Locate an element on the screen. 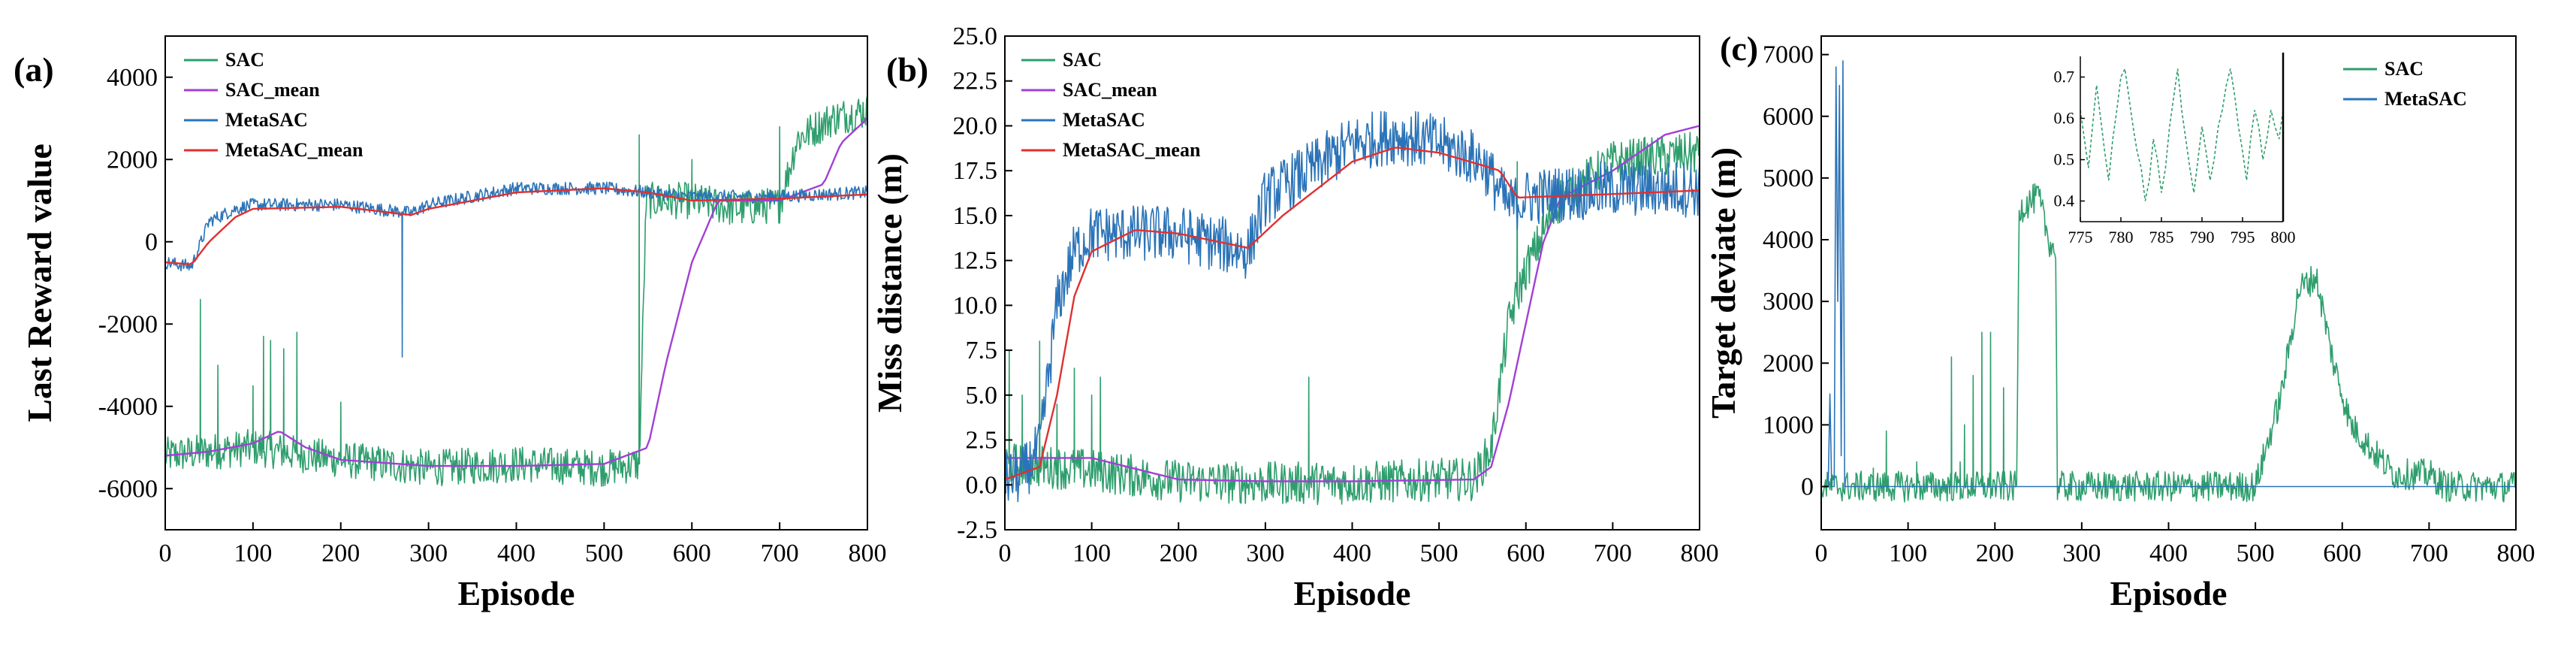 This screenshot has width=2576, height=659. y-axis-label: Target deviate (m) is located at coordinates (1723, 283).